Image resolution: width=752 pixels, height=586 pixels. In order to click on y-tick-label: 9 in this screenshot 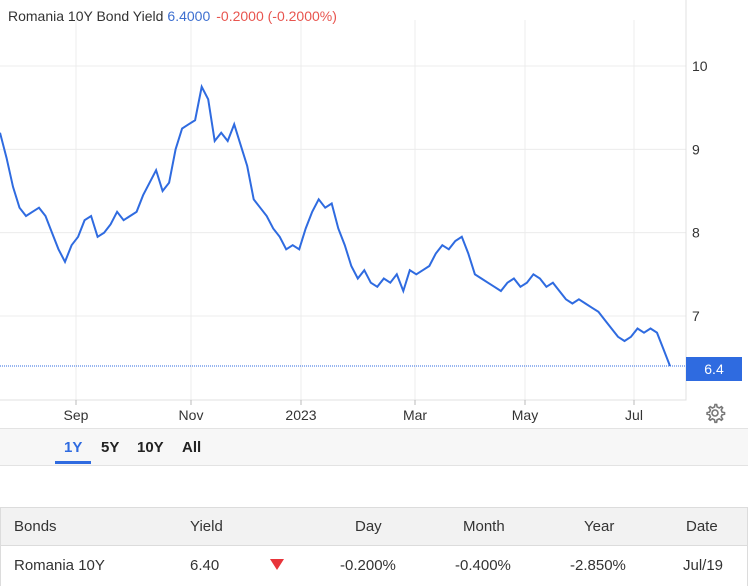, I will do `click(696, 149)`.